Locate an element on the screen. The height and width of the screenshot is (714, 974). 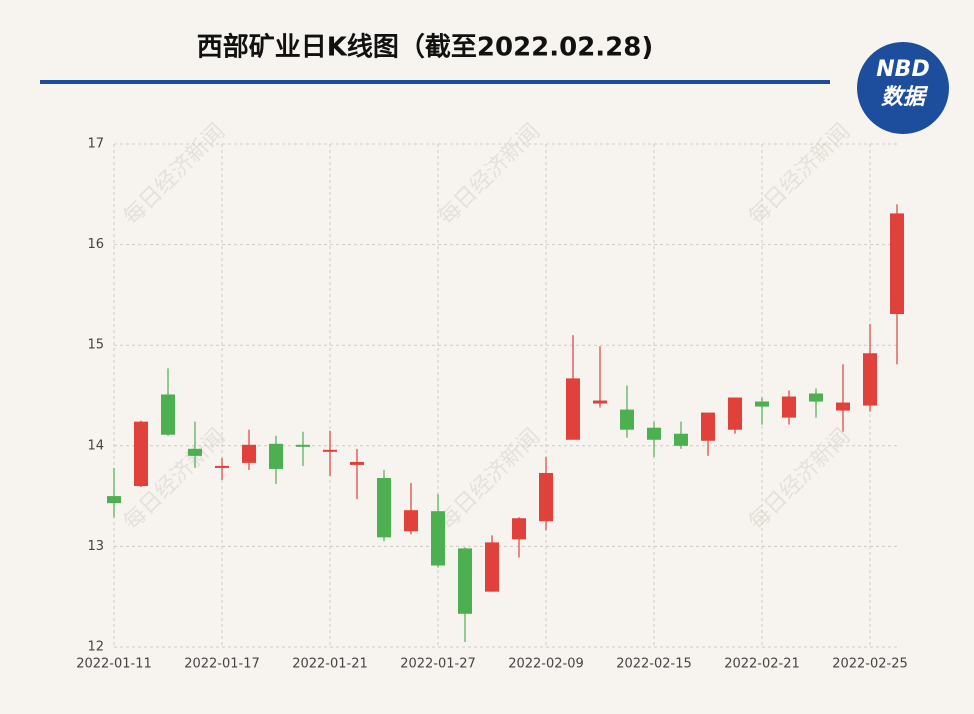
logo-top: NBD is located at coordinates (902, 69).